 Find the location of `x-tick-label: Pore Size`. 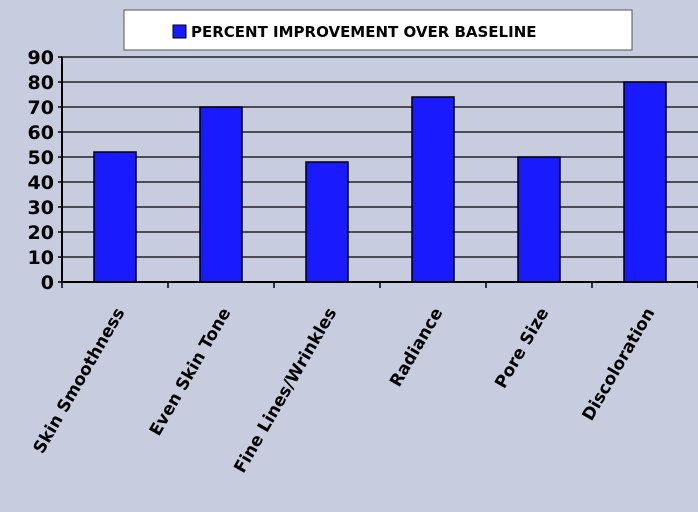

x-tick-label: Pore Size is located at coordinates (522, 348).